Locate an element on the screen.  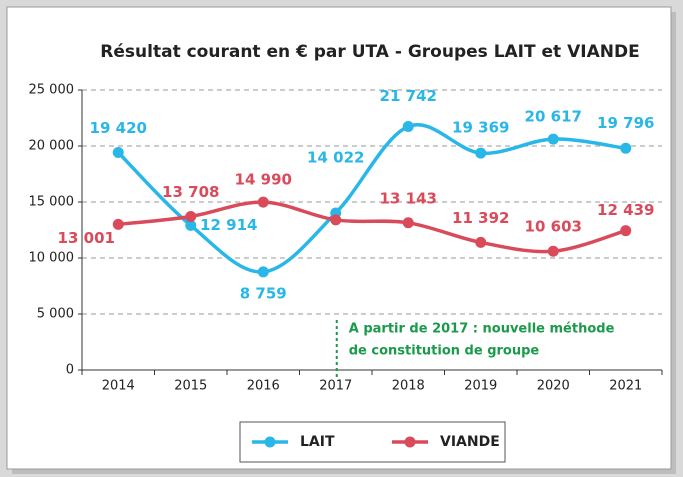
data-label: 12 914 is located at coordinates (228, 225).